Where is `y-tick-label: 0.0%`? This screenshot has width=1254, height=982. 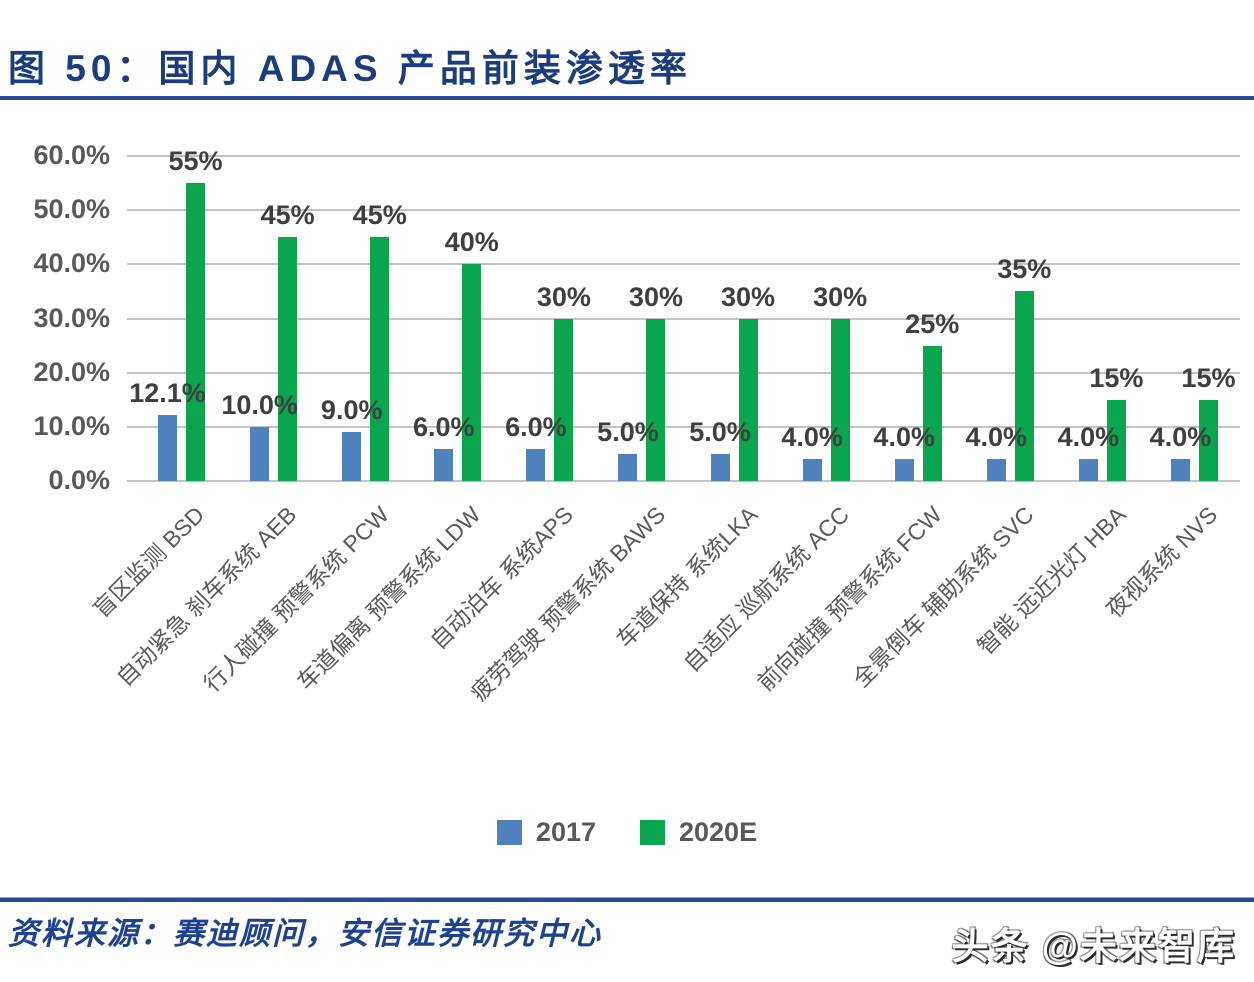
y-tick-label: 0.0% is located at coordinates (79, 480).